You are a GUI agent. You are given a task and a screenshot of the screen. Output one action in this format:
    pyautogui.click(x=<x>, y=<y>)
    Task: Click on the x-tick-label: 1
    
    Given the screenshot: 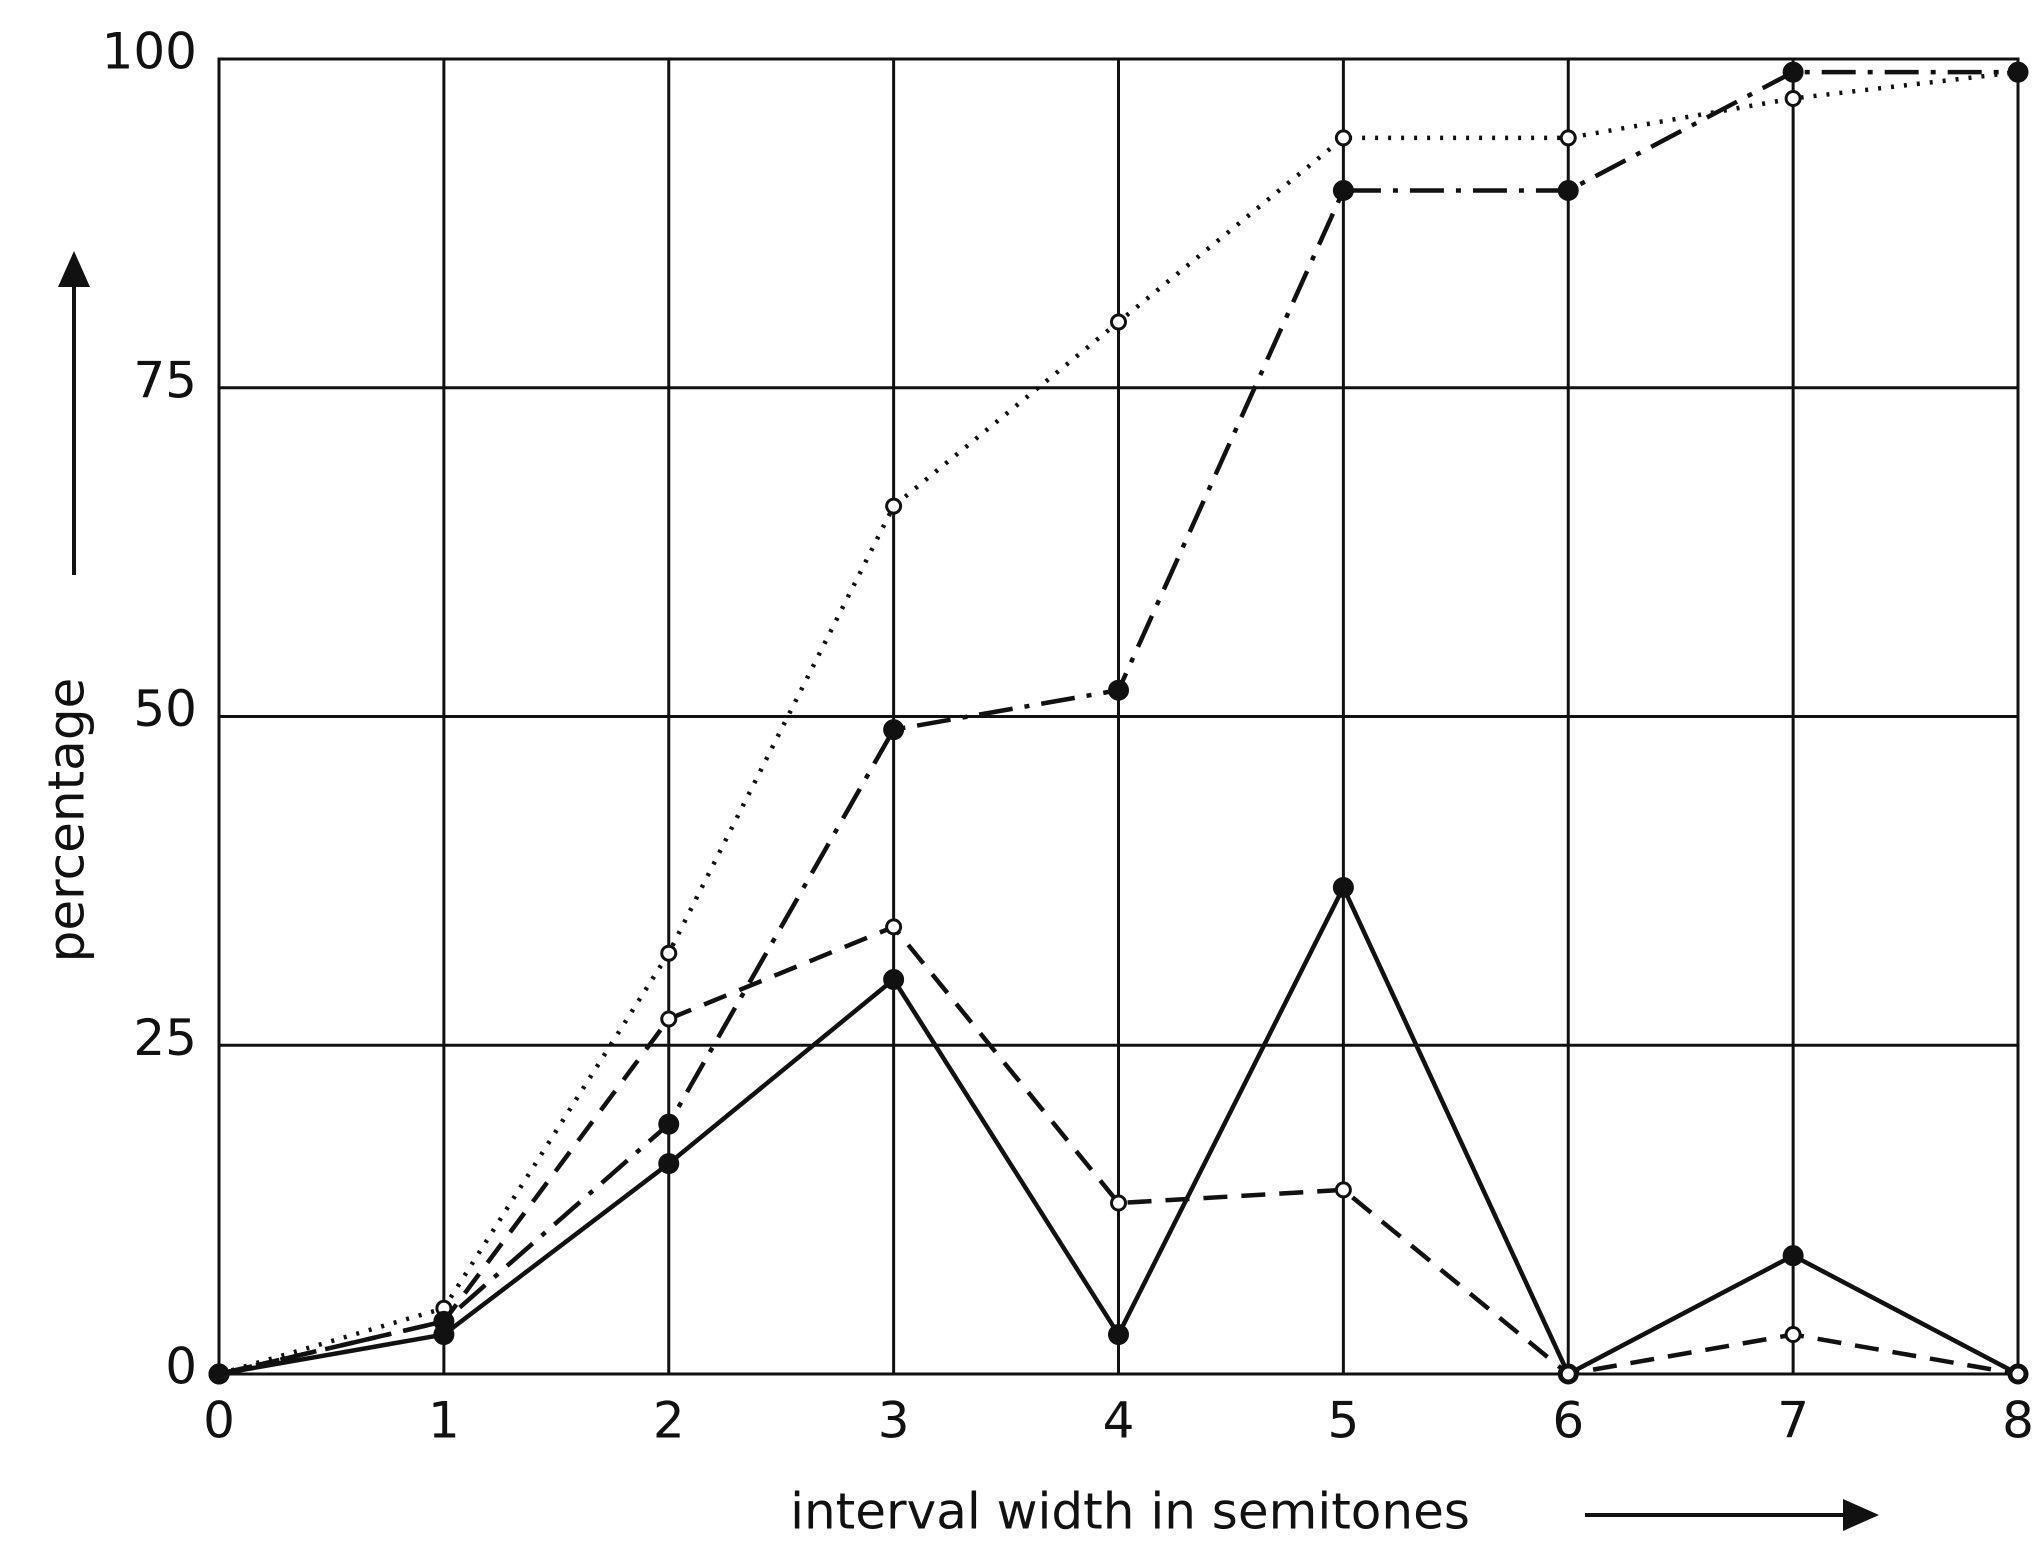 What is the action you would take?
    pyautogui.click(x=444, y=1421)
    